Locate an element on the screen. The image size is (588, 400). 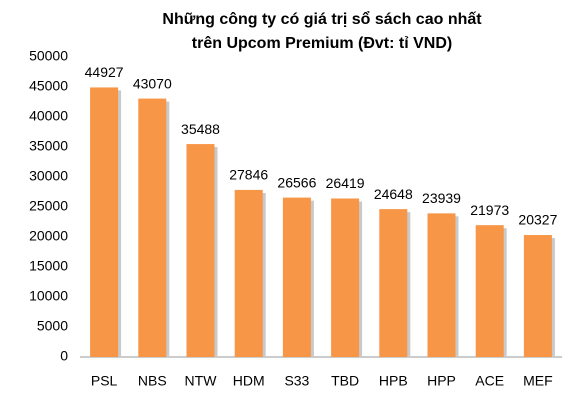
data-label: 23939 is located at coordinates (441, 198).